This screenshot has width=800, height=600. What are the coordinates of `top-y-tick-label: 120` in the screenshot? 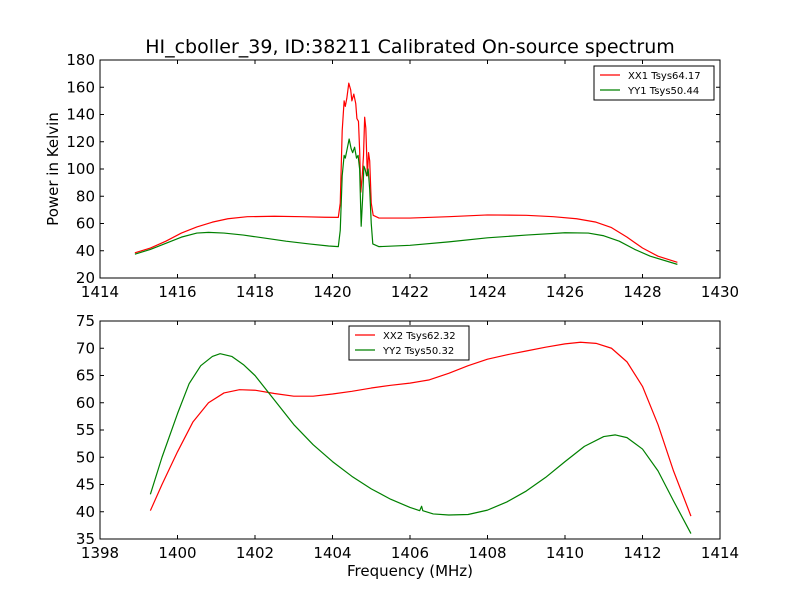 It's located at (80, 142).